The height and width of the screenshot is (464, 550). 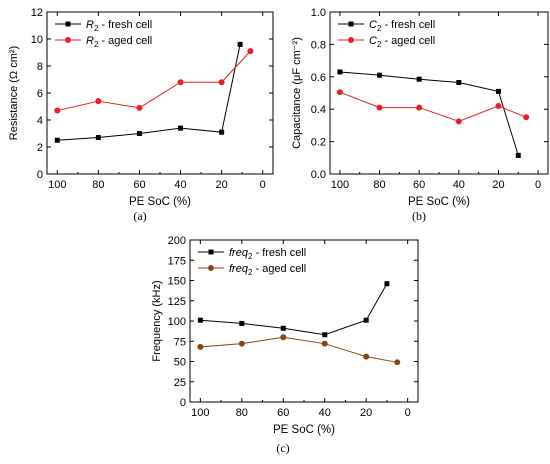 What do you see at coordinates (177, 261) in the screenshot?
I see `y-tick-label: 175` at bounding box center [177, 261].